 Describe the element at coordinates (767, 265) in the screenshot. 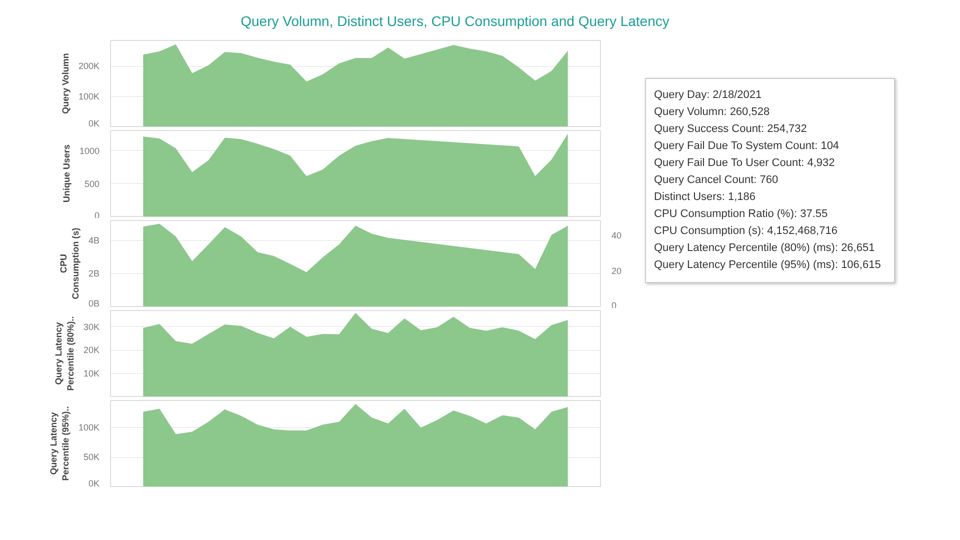

I see `text: Query Latency Percentile (95%) (ms): 106,615` at that location.